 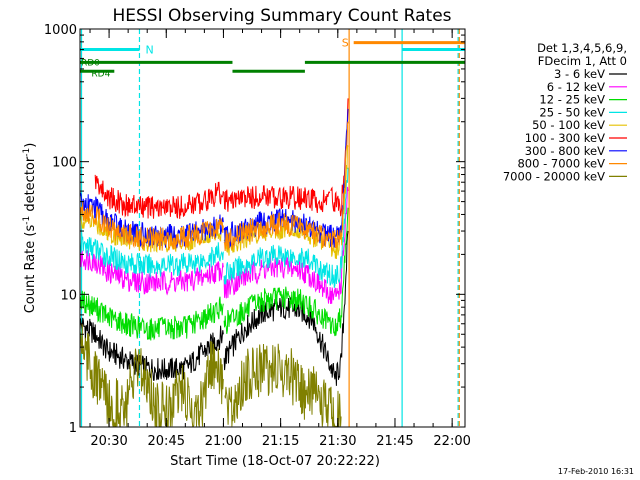 What do you see at coordinates (582, 48) in the screenshot?
I see `legend-header-line: Det 1,3,4,5,6,9,` at bounding box center [582, 48].